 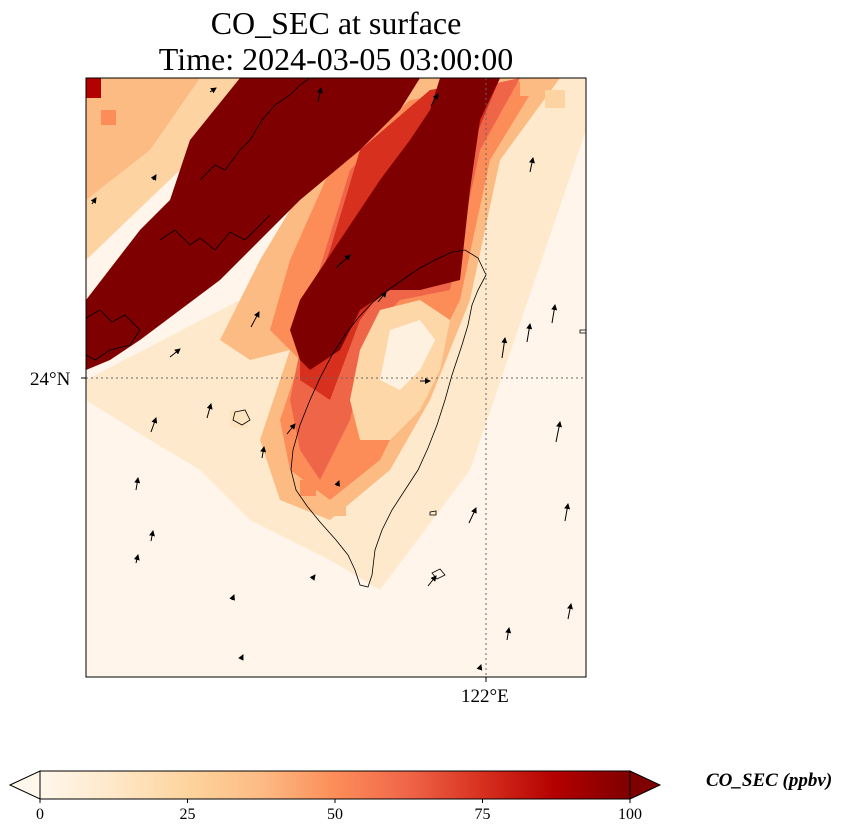 I want to click on colorbar-max-extend, so click(x=645, y=785).